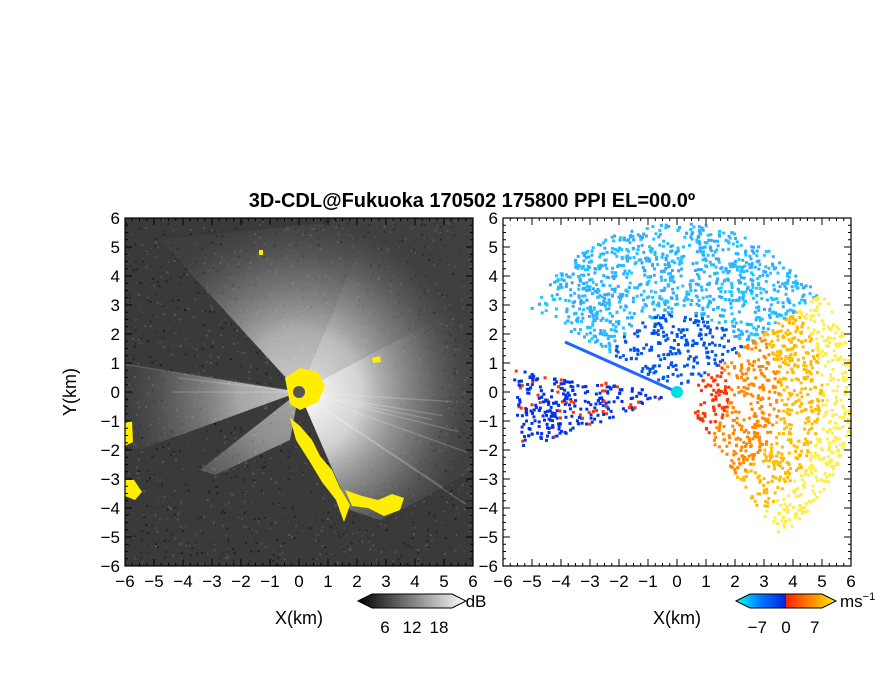 The image size is (880, 680). I want to click on reflectivity-y-tick-label: 5, so click(115, 247).